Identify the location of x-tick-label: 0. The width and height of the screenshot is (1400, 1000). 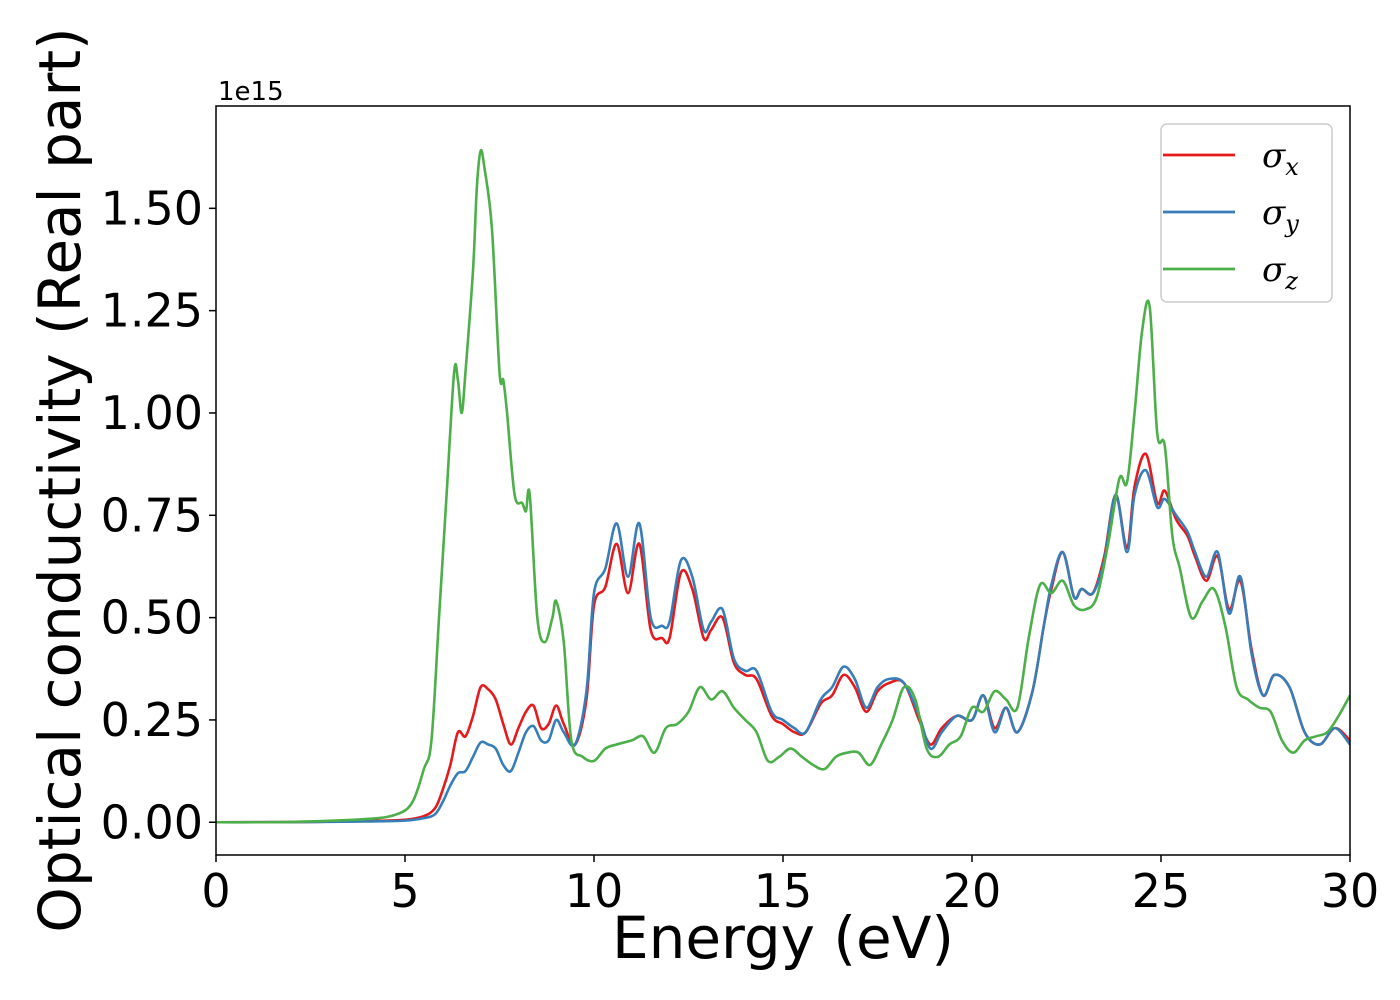
(215, 891).